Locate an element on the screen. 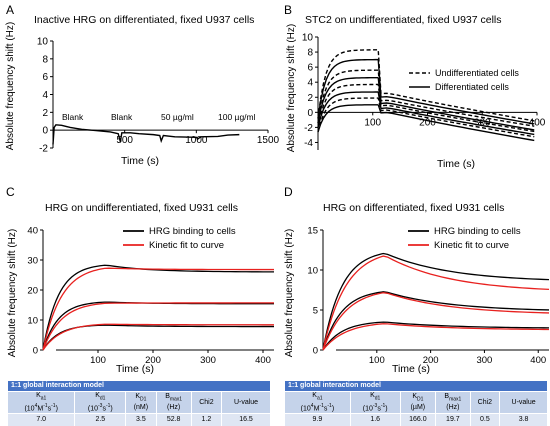 This screenshot has width=550, height=426. cell-uvalue: 16.5 is located at coordinates (245, 419).